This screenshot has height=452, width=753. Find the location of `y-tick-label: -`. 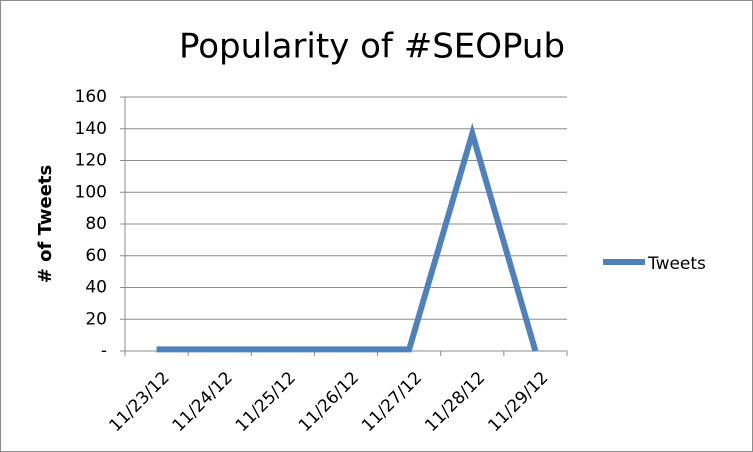

y-tick-label: - is located at coordinates (104, 351).